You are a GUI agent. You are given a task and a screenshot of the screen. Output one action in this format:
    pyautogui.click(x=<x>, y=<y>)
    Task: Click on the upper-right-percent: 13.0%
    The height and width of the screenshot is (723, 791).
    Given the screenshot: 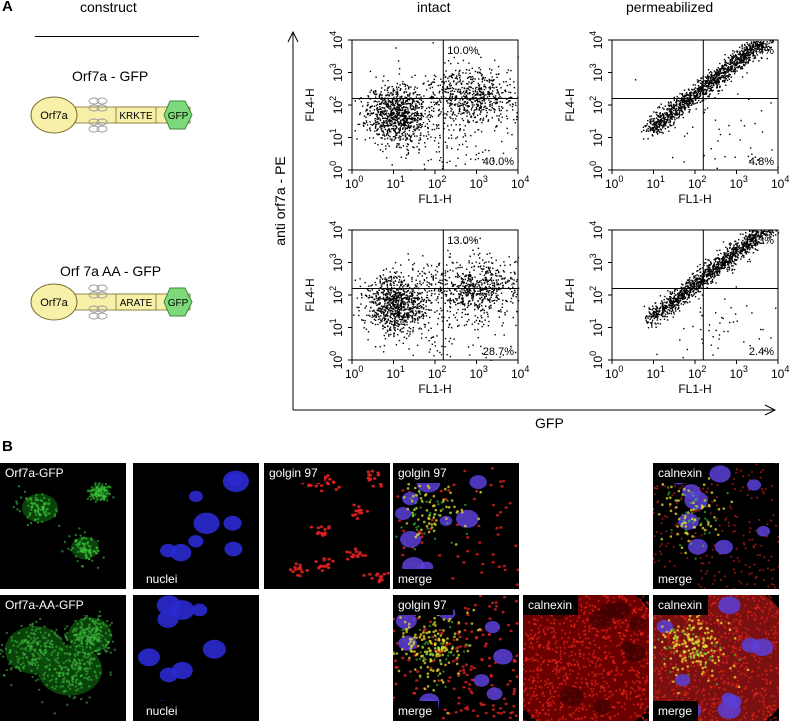 What is the action you would take?
    pyautogui.click(x=462, y=241)
    